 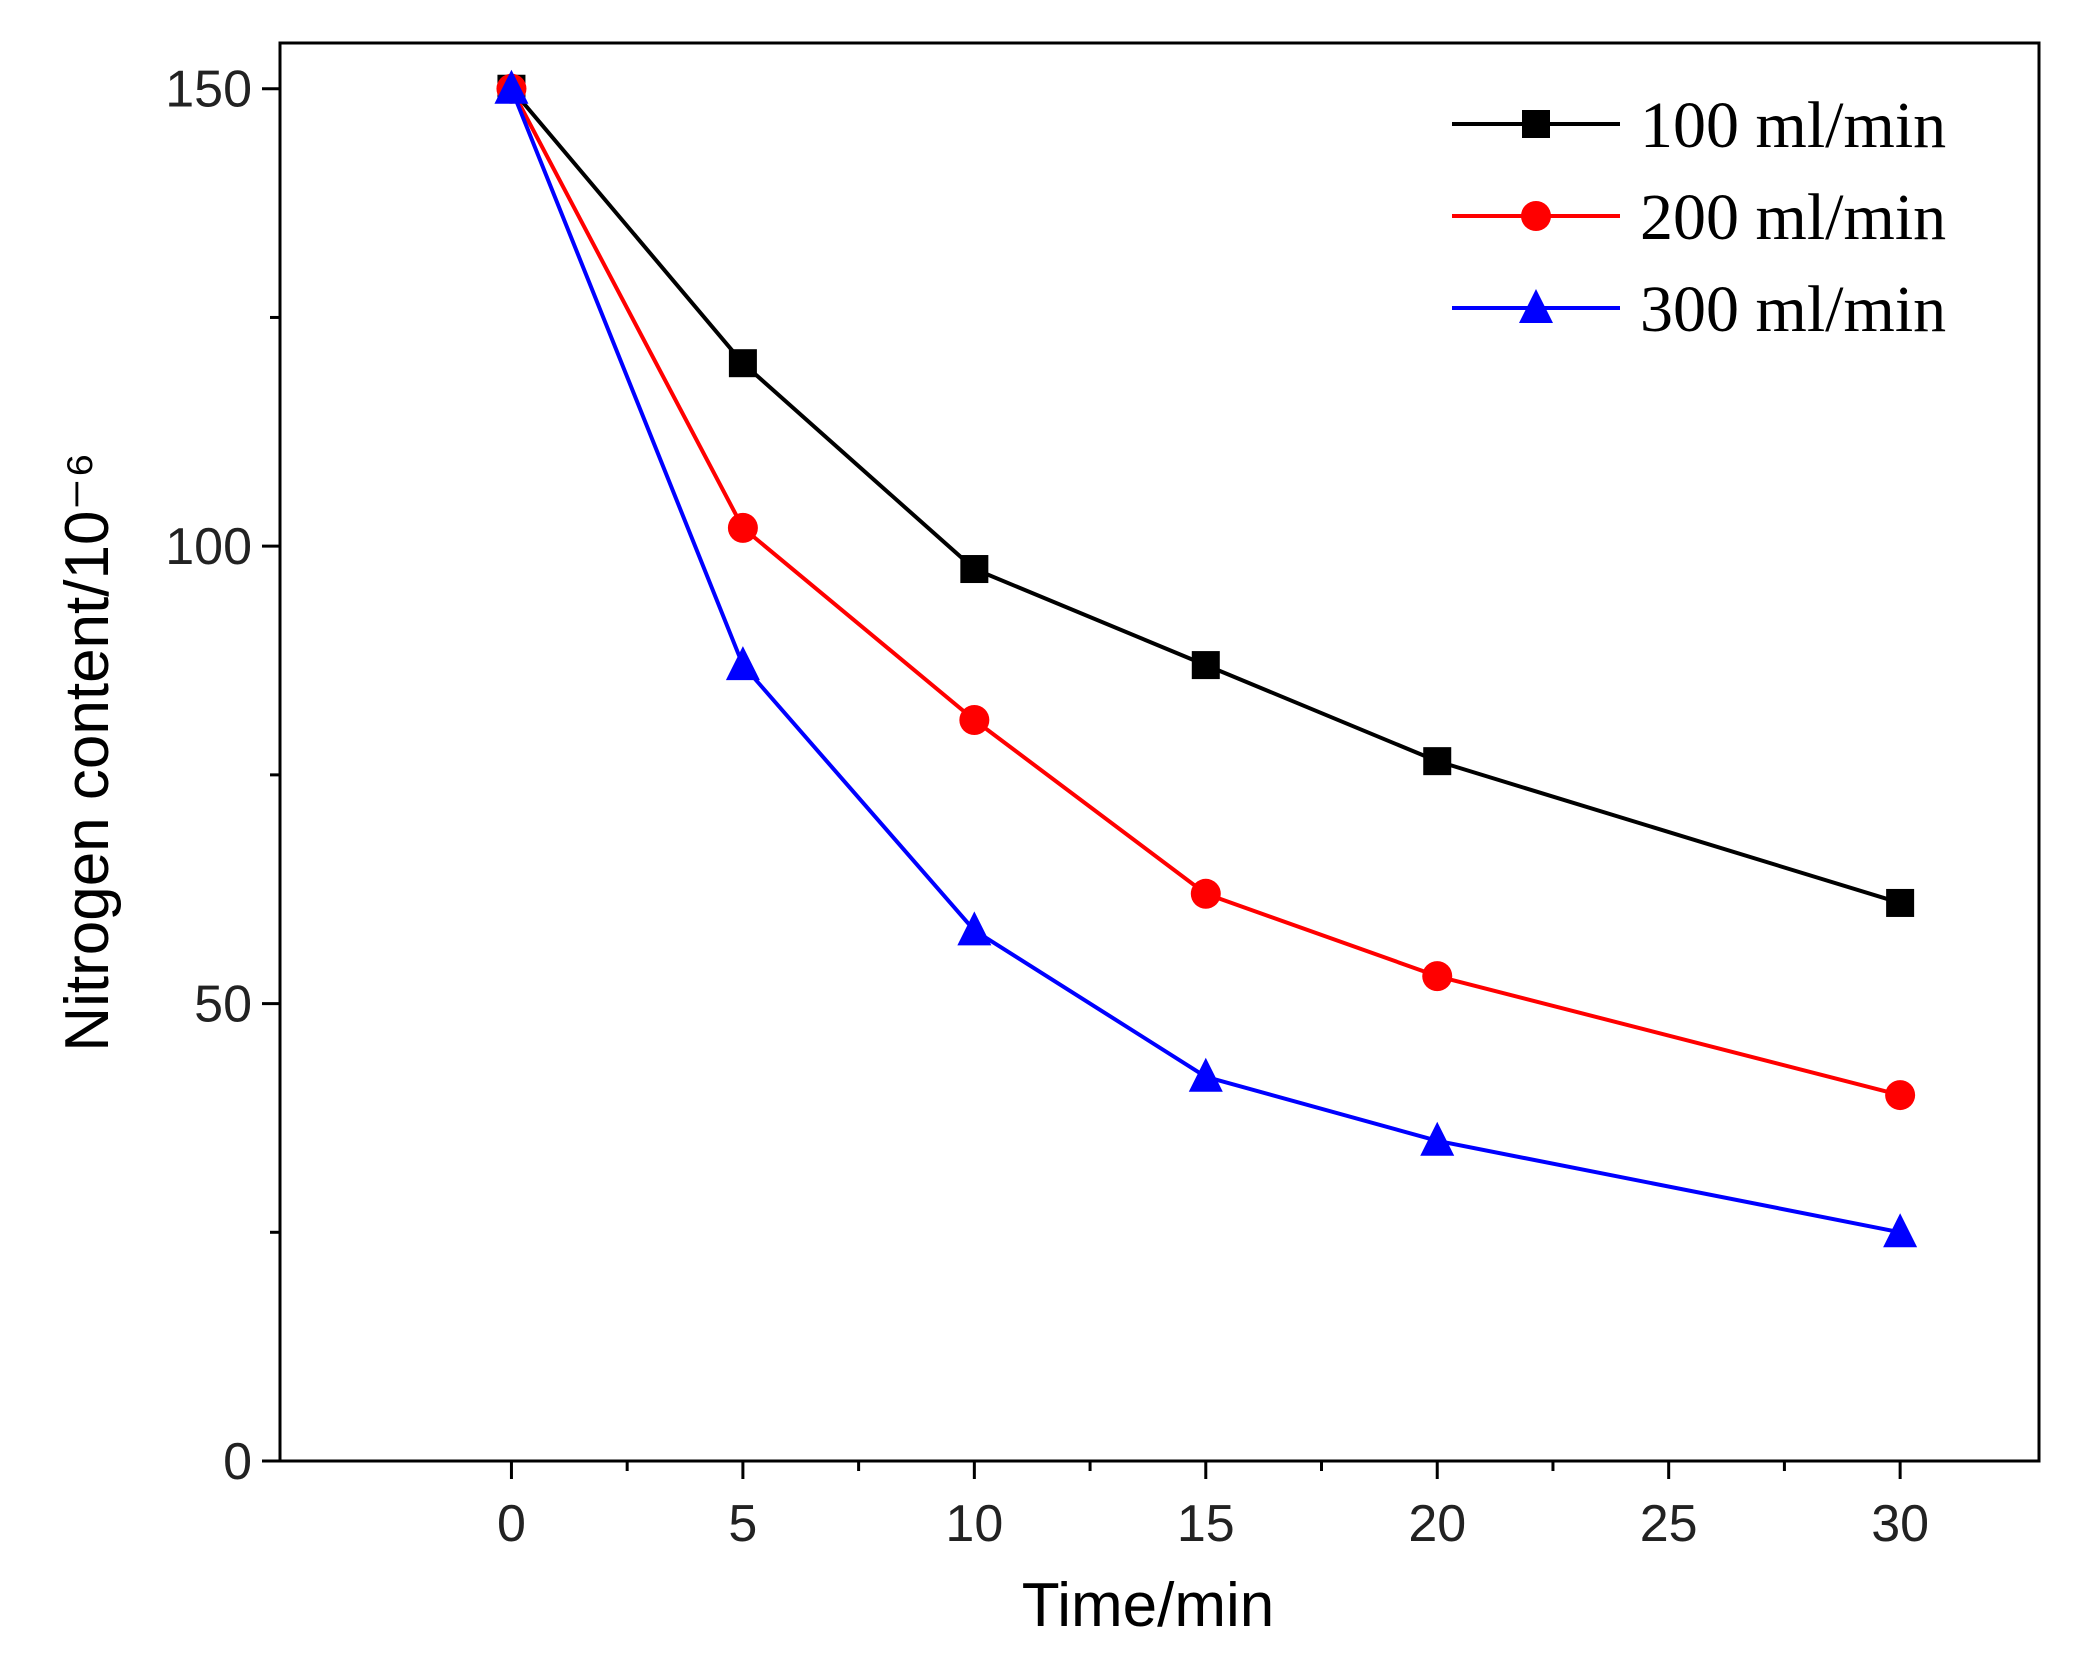 I want to click on x-tick-label-10: 10, so click(x=974, y=1524).